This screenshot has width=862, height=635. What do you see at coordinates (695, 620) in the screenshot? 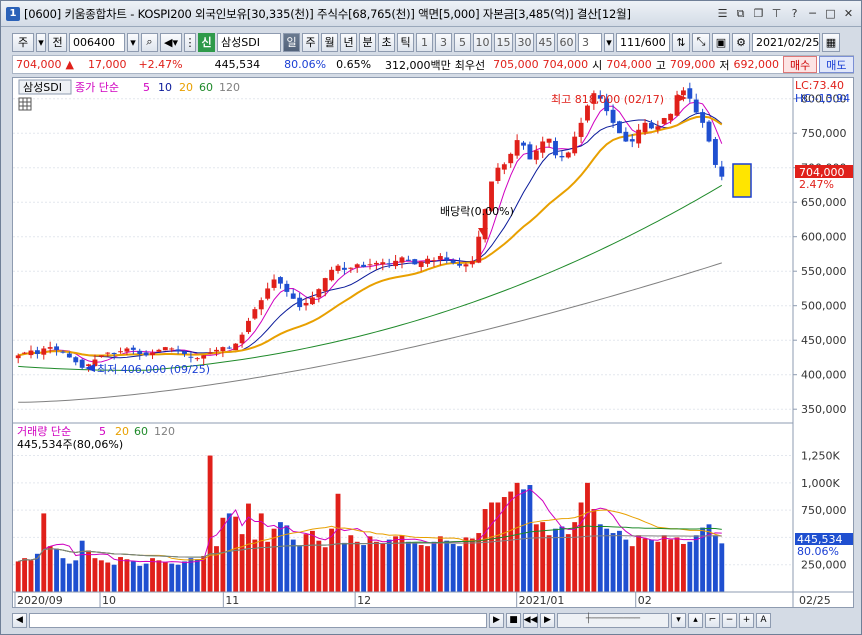
I see `zoom-in-icon: ▴` at bounding box center [695, 620].